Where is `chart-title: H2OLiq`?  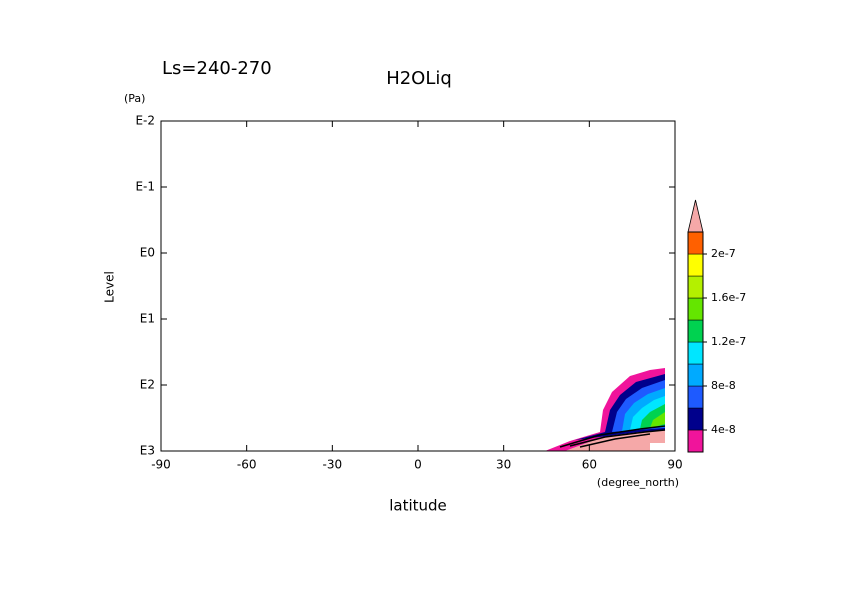
chart-title: H2OLiq is located at coordinates (419, 78).